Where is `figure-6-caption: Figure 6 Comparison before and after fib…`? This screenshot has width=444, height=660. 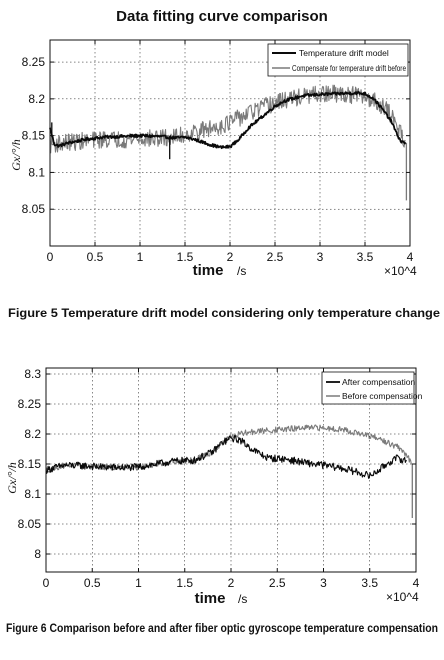
figure-6-caption: Figure 6 Comparison before and after fib… is located at coordinates (222, 629).